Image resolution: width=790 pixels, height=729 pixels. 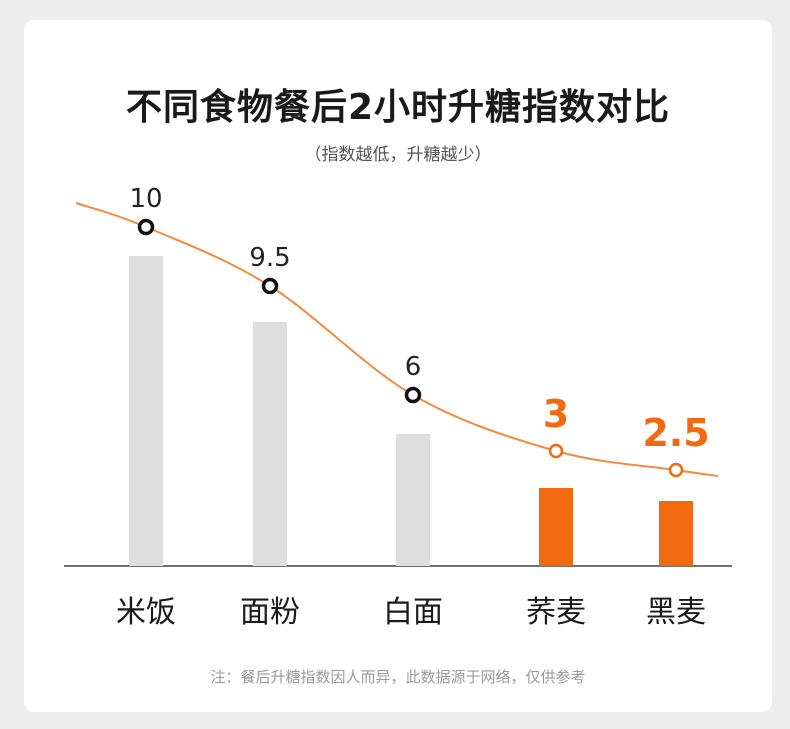 What do you see at coordinates (413, 367) in the screenshot?
I see `value-label-3: 6` at bounding box center [413, 367].